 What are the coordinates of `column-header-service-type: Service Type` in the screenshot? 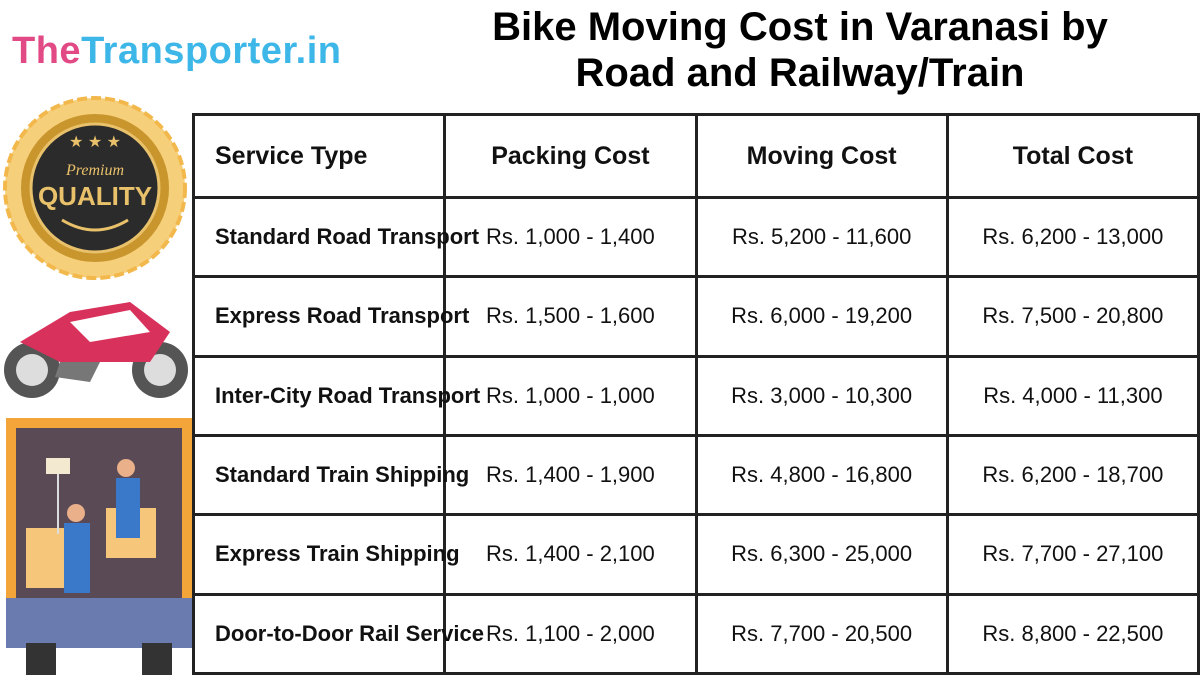 It's located at (319, 156).